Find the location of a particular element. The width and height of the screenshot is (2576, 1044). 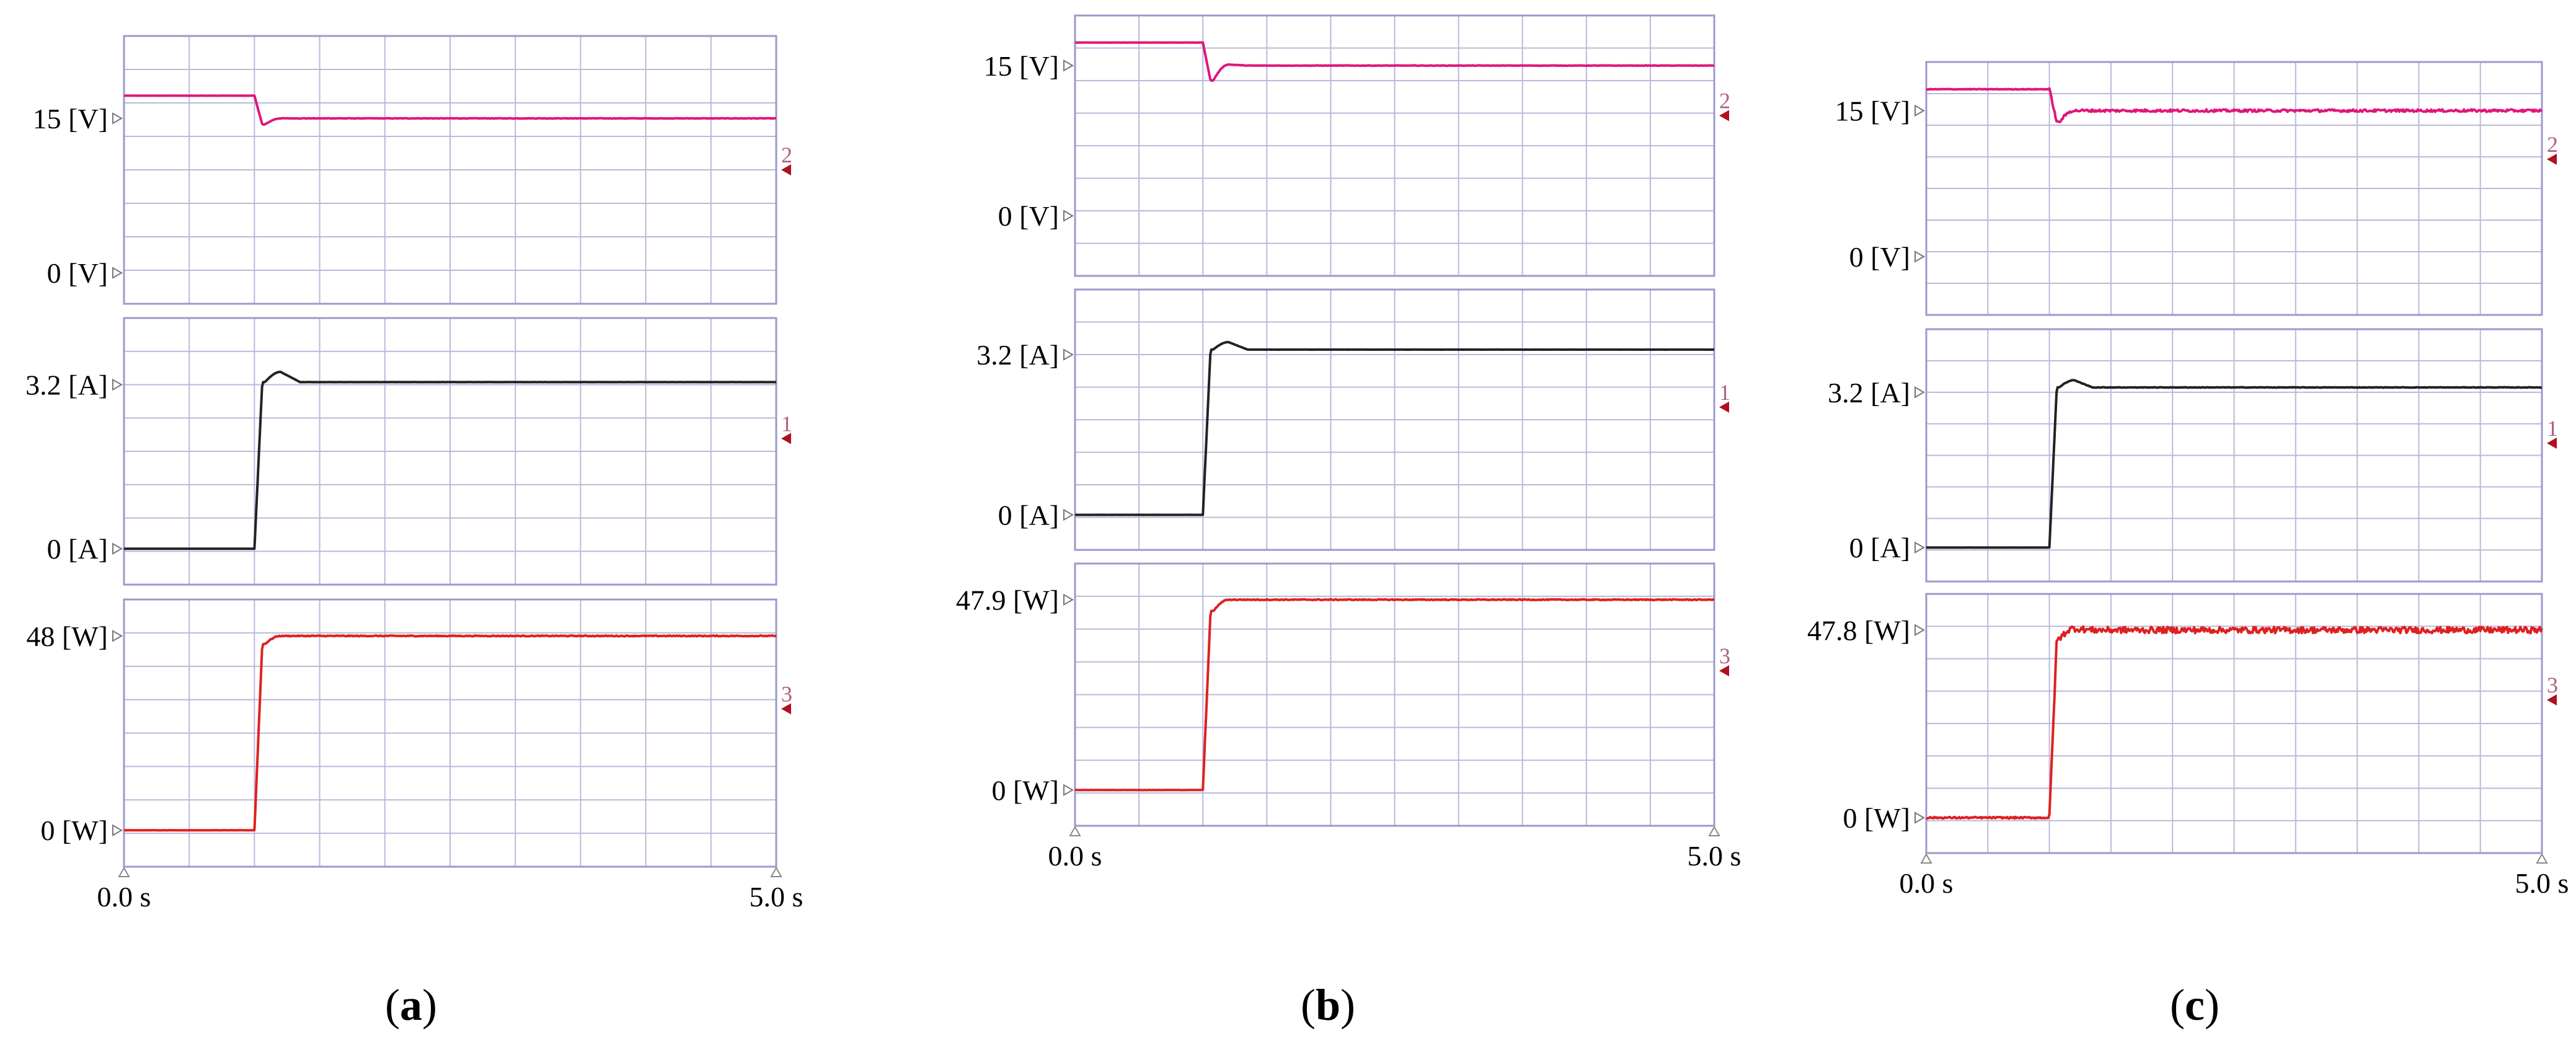

panel-c-ch3: 47.8 [W] 0 [W] 3 is located at coordinates (2182, 723).